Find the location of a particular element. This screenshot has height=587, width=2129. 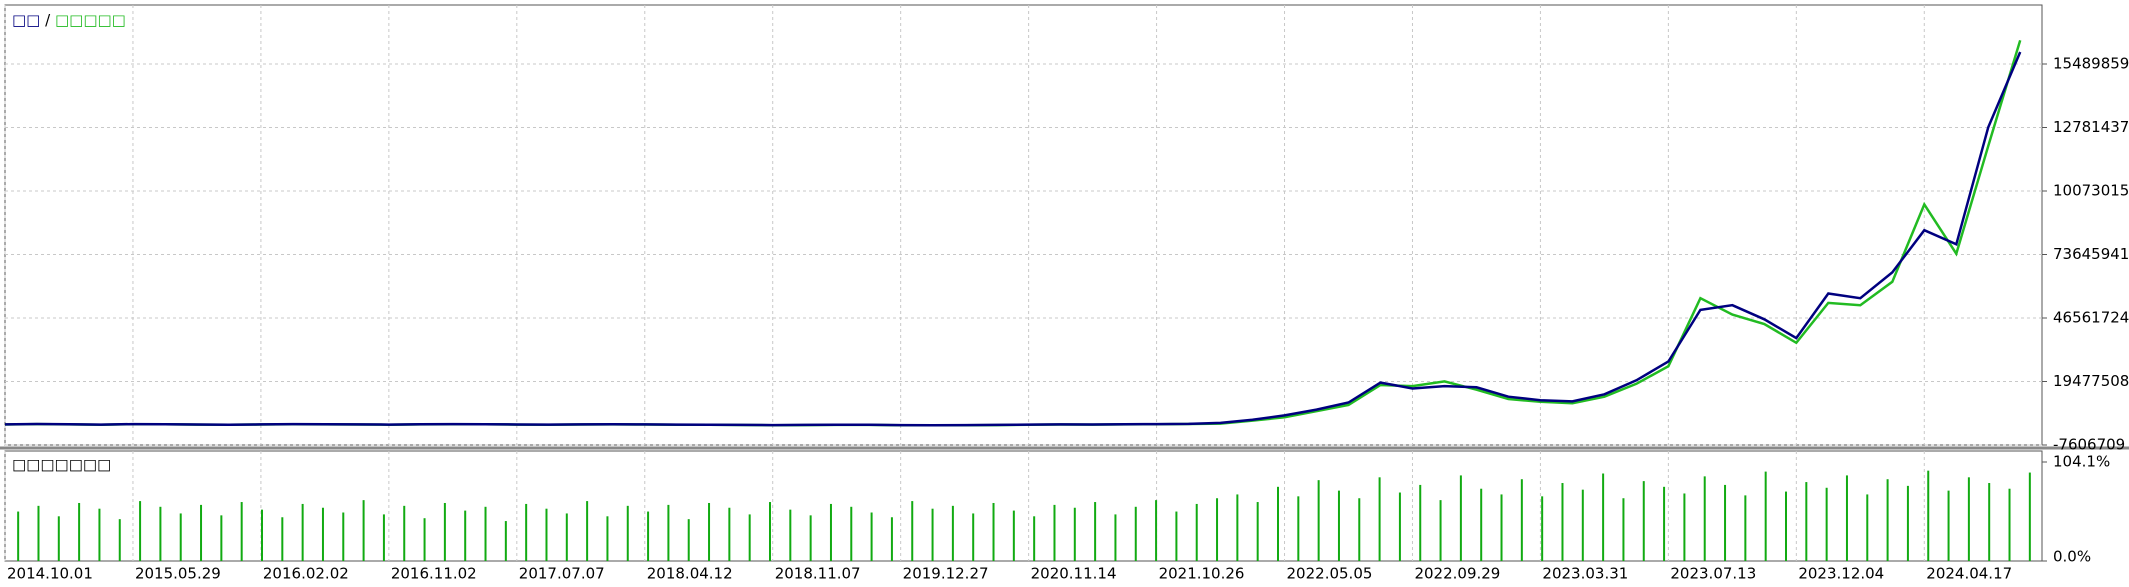

x-tick-label: 2022.05.05 is located at coordinates (1330, 574).